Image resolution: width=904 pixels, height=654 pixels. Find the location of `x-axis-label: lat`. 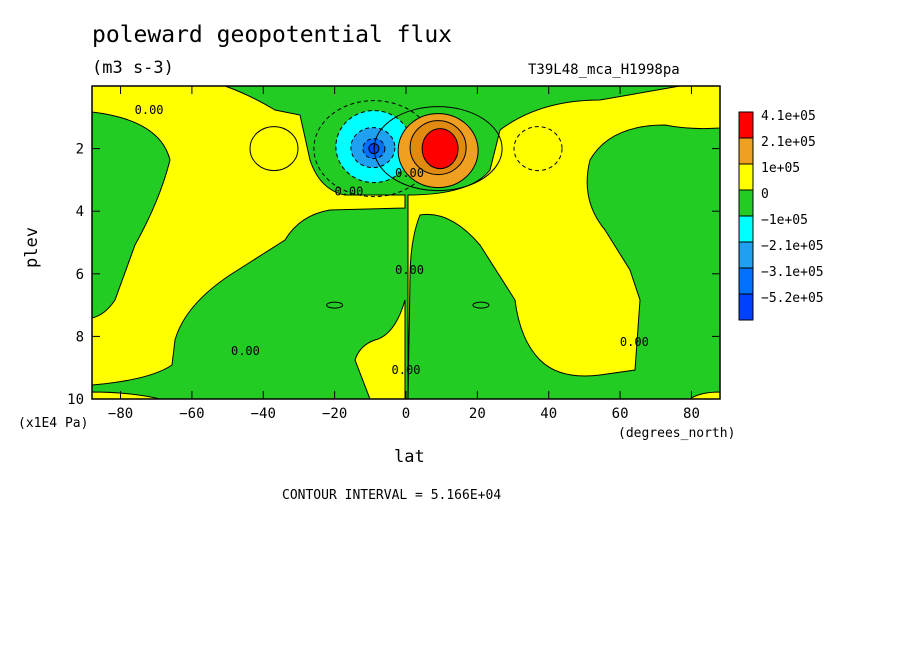

x-axis-label: lat is located at coordinates (409, 457).